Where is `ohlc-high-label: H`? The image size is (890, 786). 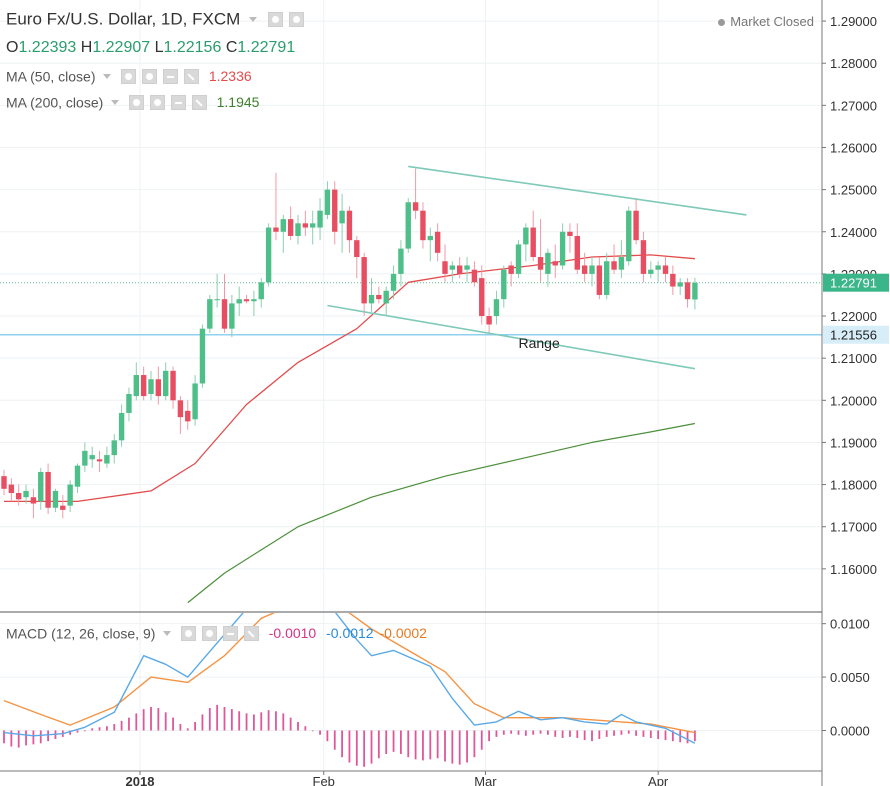 ohlc-high-label: H is located at coordinates (86, 47).